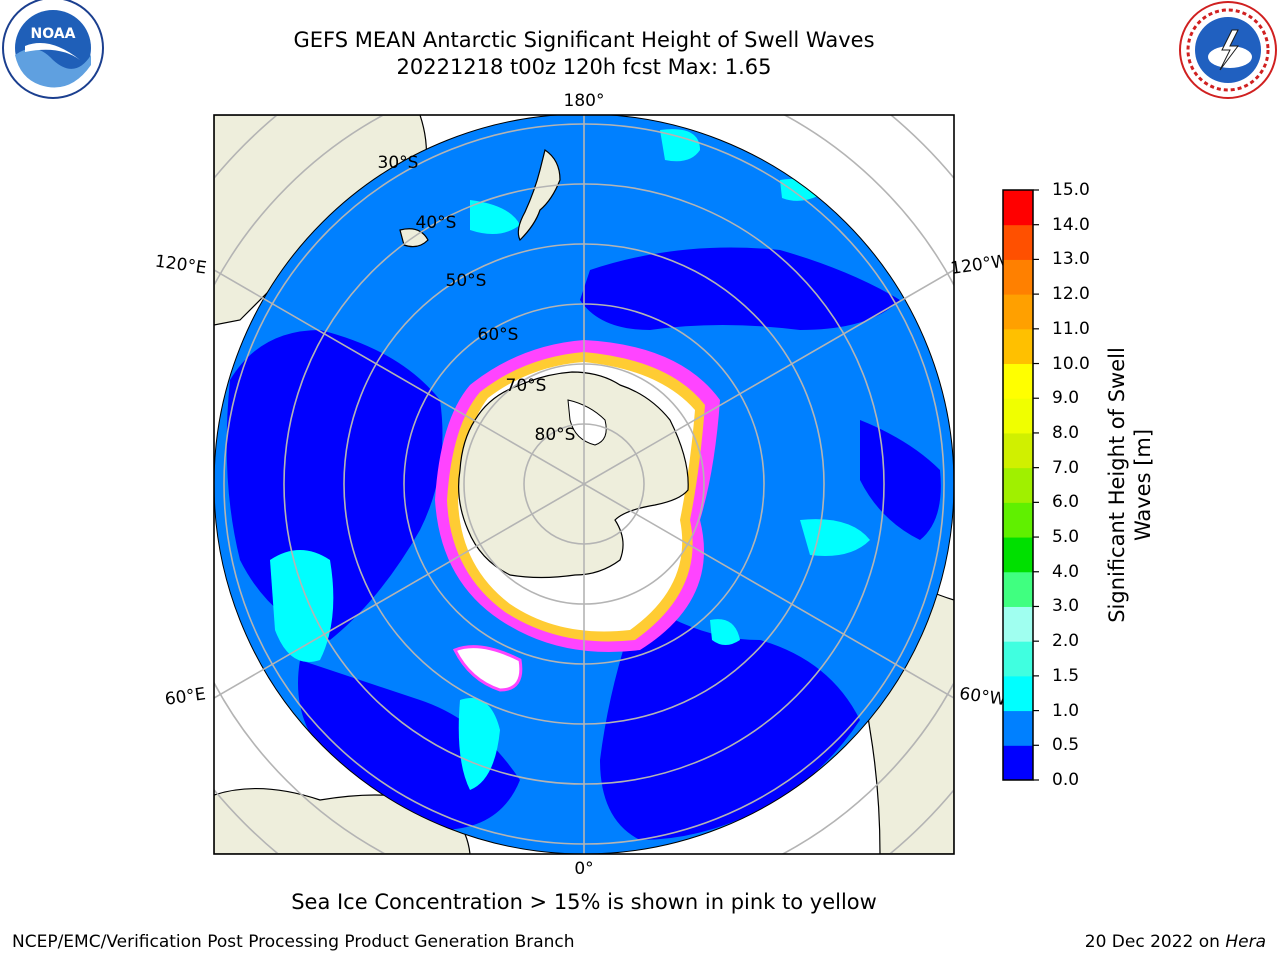 The width and height of the screenshot is (1280, 960). What do you see at coordinates (1066, 606) in the screenshot?
I see `colorbar-tick-label: 3.0` at bounding box center [1066, 606].